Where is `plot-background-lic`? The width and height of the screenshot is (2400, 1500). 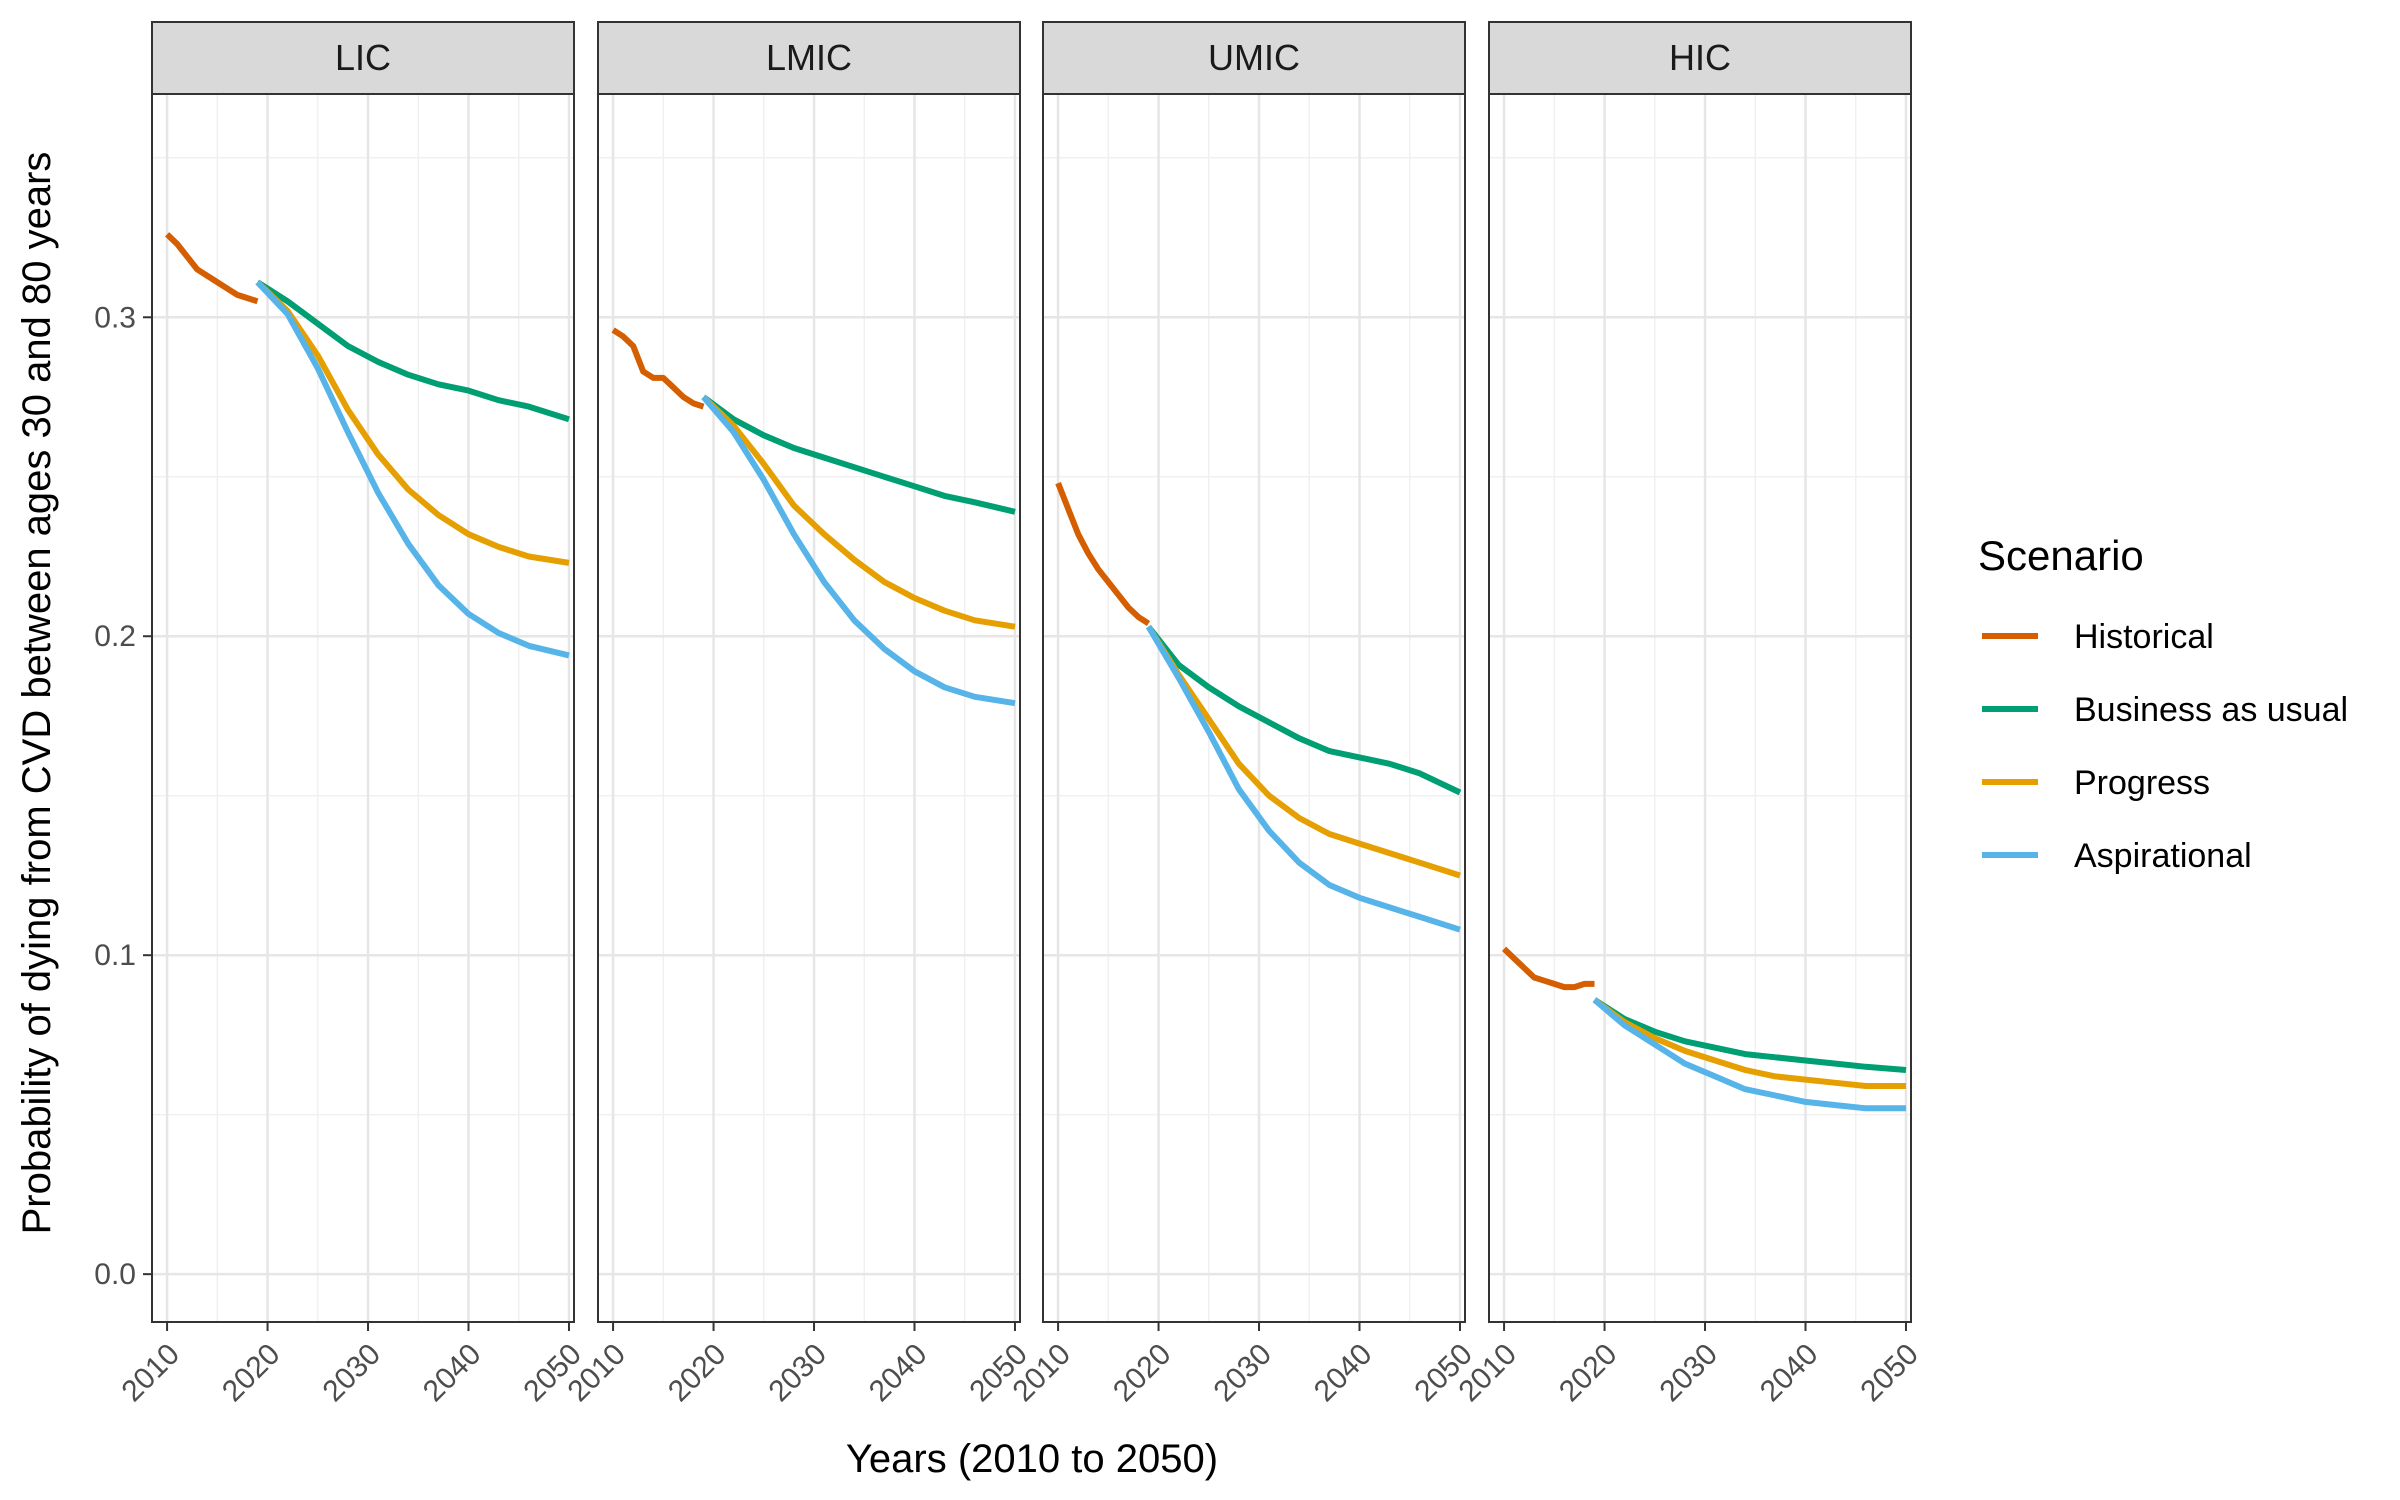 plot-background-lic is located at coordinates (363, 708).